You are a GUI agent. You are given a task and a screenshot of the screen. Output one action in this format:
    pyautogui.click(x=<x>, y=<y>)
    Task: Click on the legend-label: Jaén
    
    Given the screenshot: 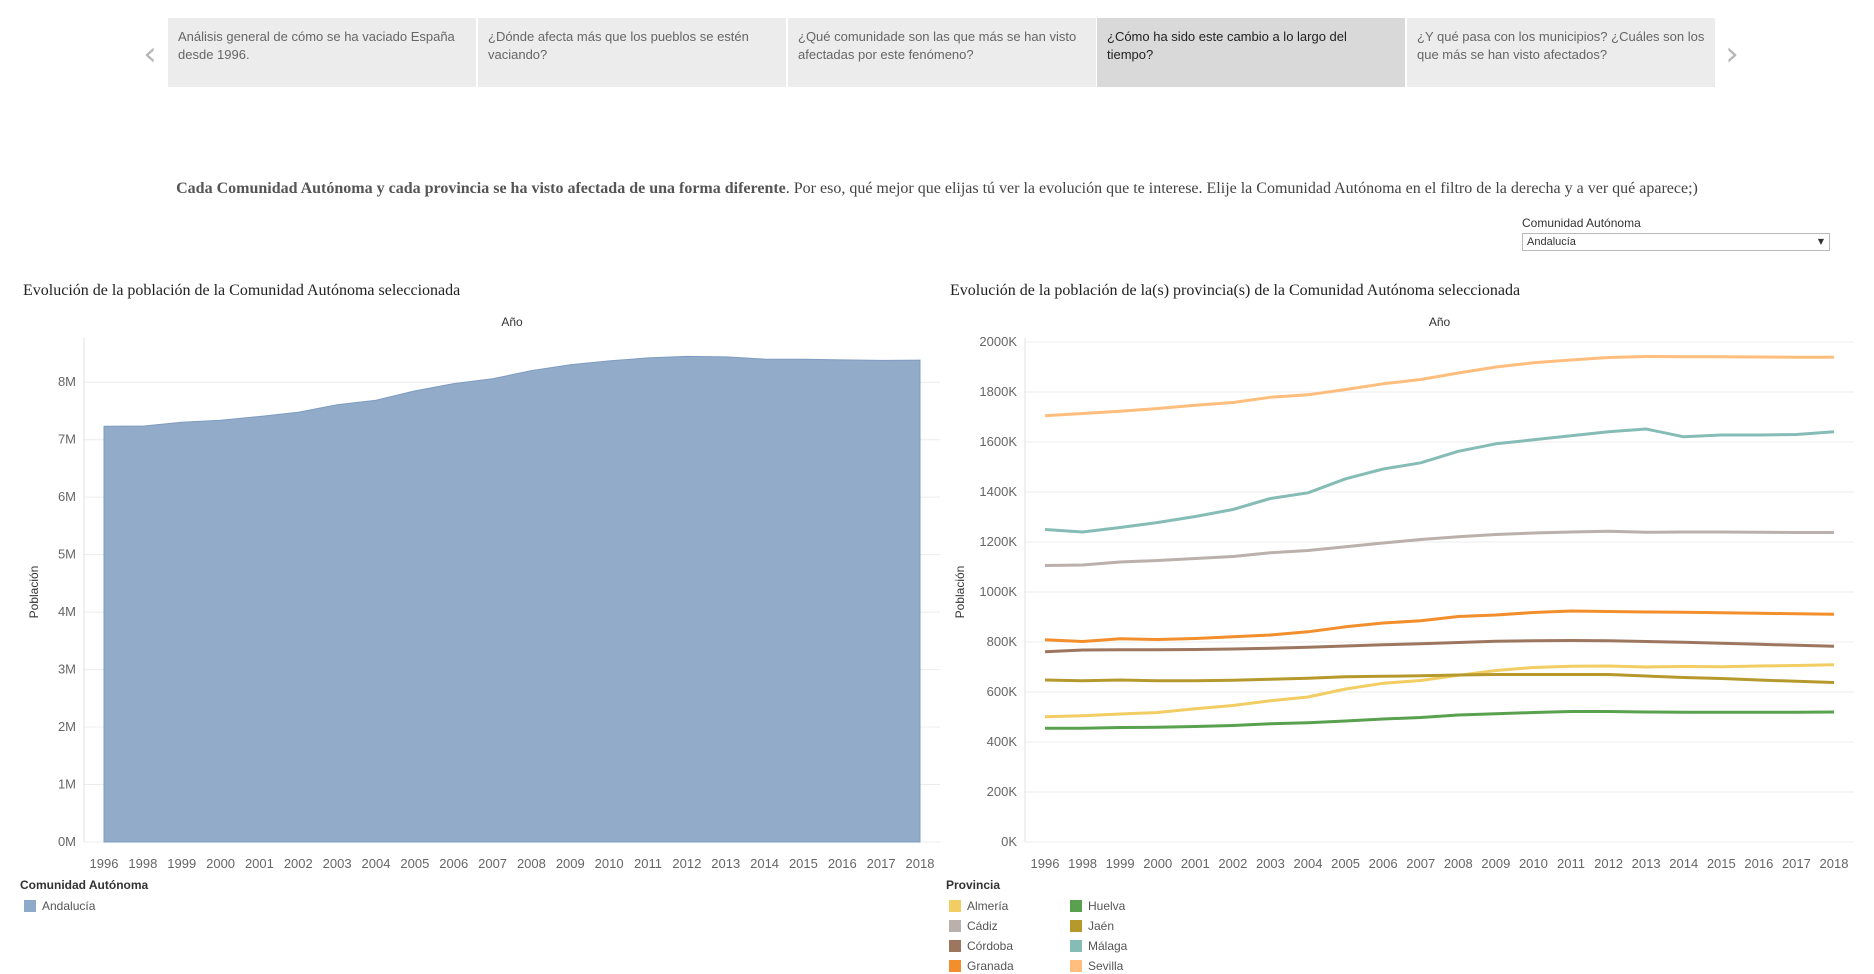 What is the action you would take?
    pyautogui.click(x=1101, y=926)
    